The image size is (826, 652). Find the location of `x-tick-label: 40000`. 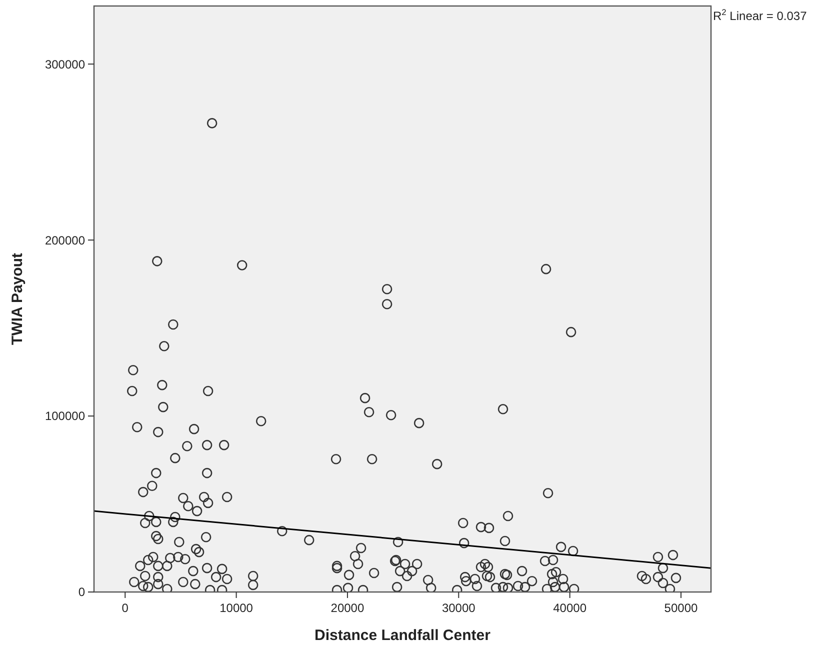

x-tick-label: 40000 is located at coordinates (570, 608).